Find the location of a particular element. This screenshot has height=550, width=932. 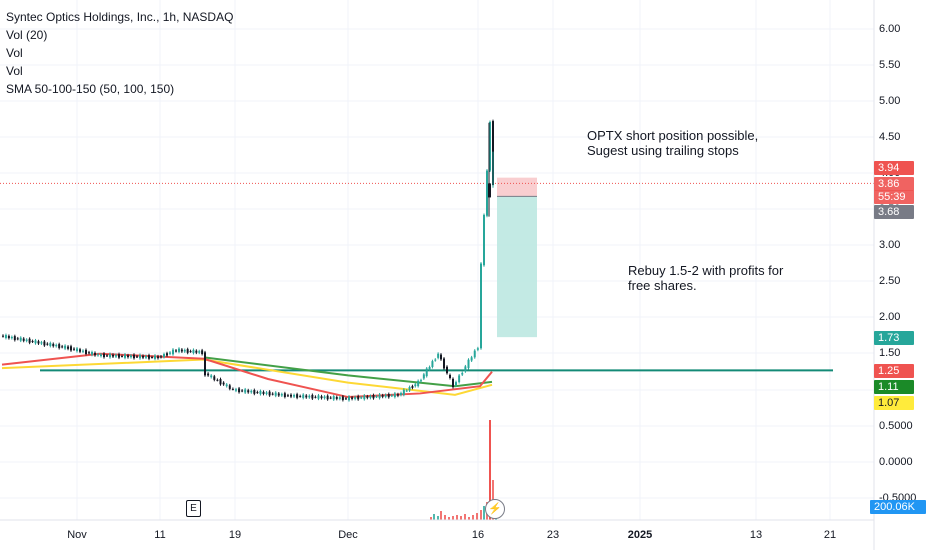

last-price-tag: 3.86 is located at coordinates (894, 184).